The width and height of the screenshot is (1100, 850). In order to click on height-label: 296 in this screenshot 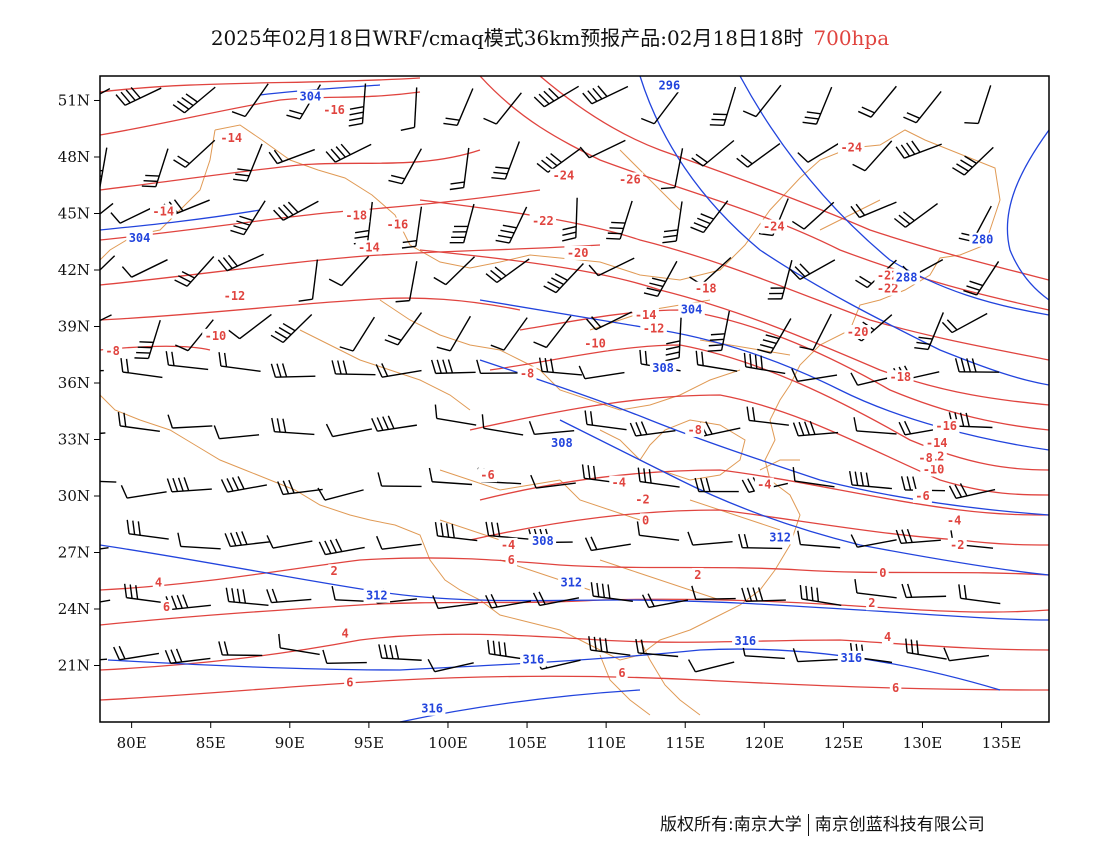, I will do `click(670, 85)`.